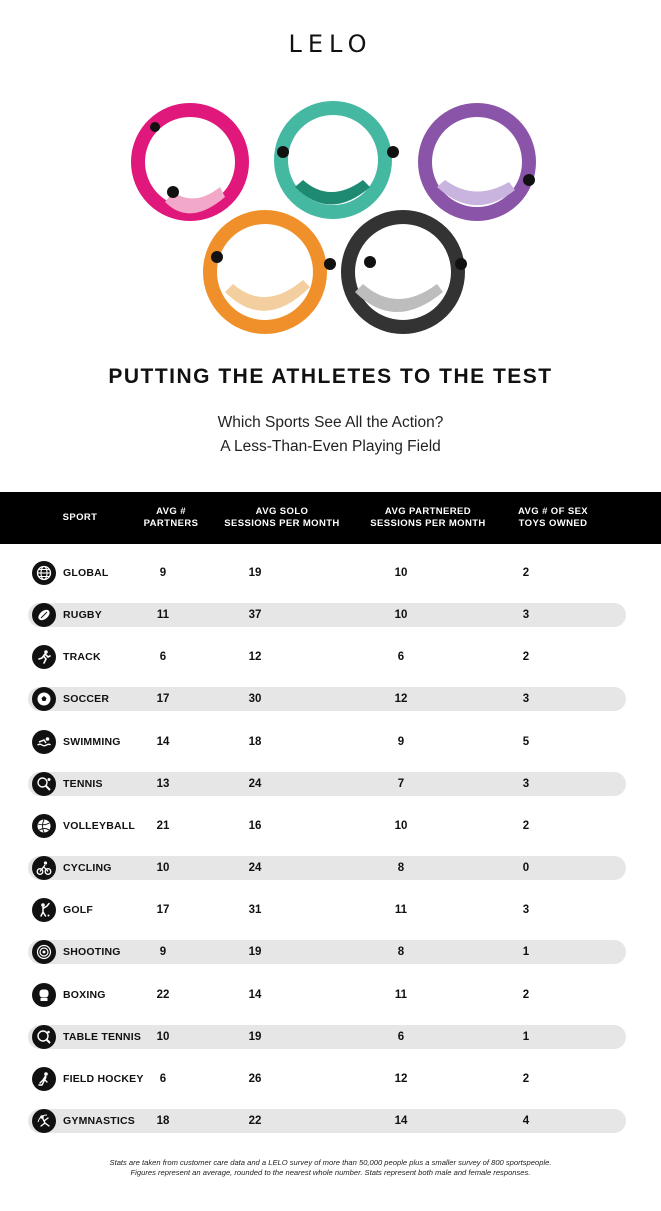  What do you see at coordinates (327, 952) in the screenshot?
I see `table-row: SHOOTING 9 19 8 1` at bounding box center [327, 952].